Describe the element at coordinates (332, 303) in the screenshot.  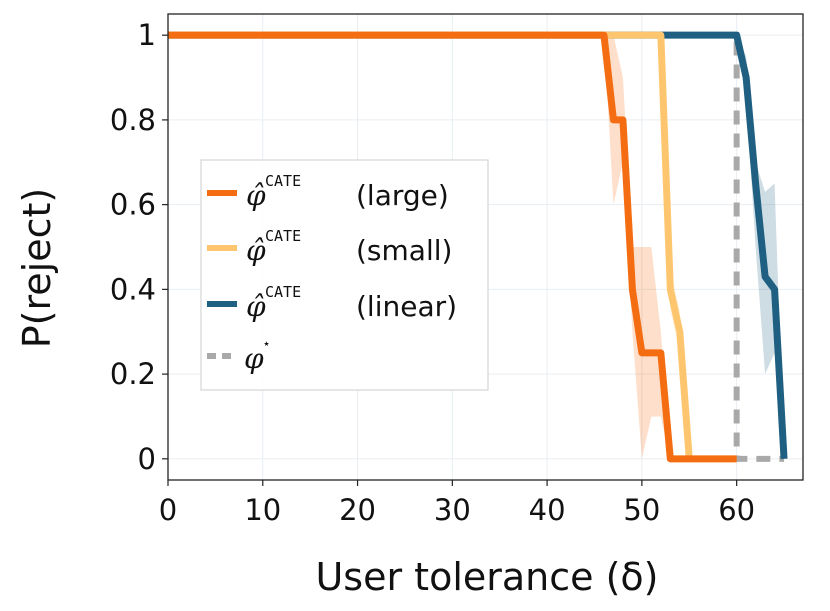
I see `legend-entry-linear: φ̂ CATE (linear)` at that location.